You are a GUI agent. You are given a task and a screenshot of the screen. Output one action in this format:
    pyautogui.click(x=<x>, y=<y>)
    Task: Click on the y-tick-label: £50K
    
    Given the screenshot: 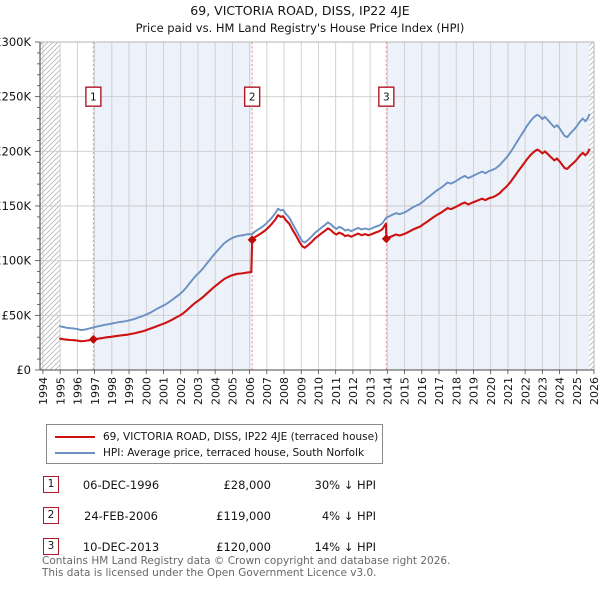 What is the action you would take?
    pyautogui.click(x=17, y=315)
    